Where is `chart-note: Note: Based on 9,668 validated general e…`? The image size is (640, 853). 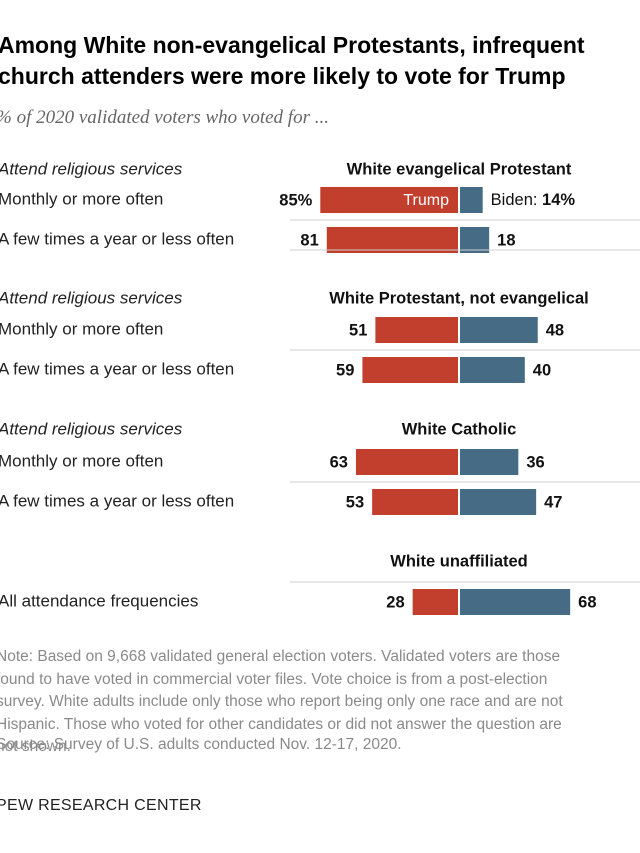
chart-note: Note: Based on 9,668 validated general e… is located at coordinates (320, 702).